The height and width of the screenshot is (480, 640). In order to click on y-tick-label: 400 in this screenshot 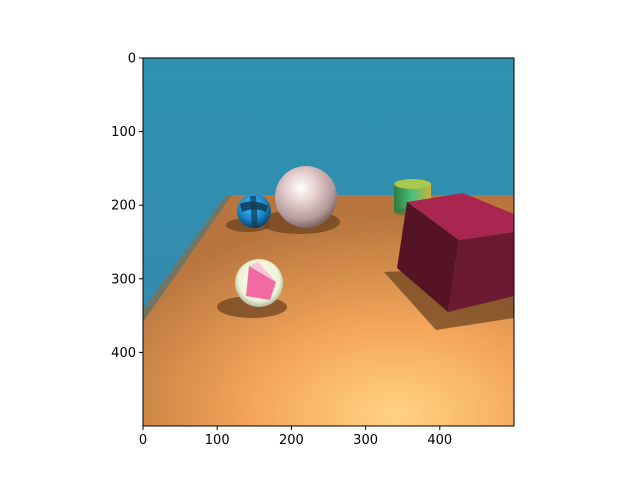, I will do `click(123, 353)`.